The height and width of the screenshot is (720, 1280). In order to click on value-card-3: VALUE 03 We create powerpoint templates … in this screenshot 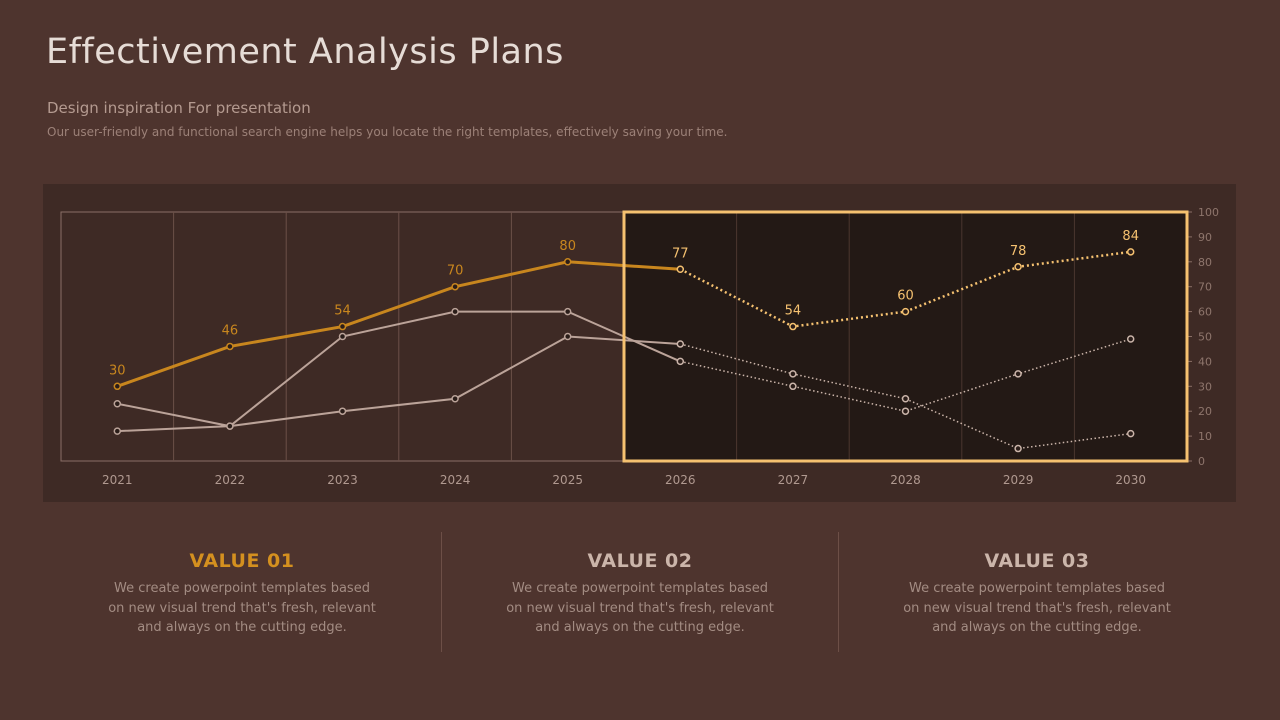, I will do `click(1037, 592)`.